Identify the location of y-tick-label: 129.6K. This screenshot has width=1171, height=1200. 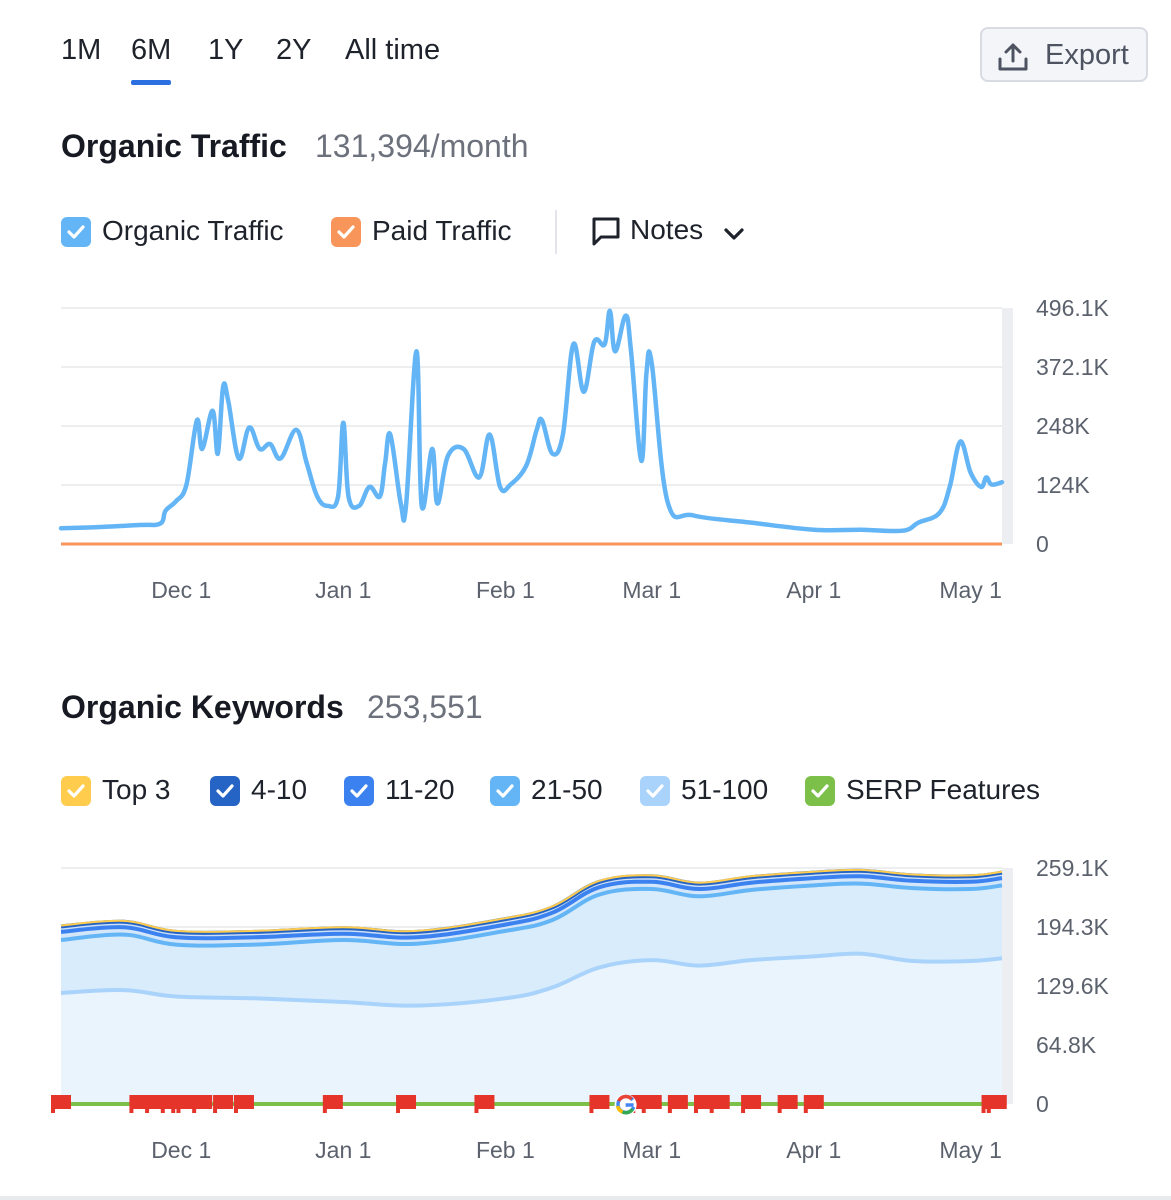
(1073, 986).